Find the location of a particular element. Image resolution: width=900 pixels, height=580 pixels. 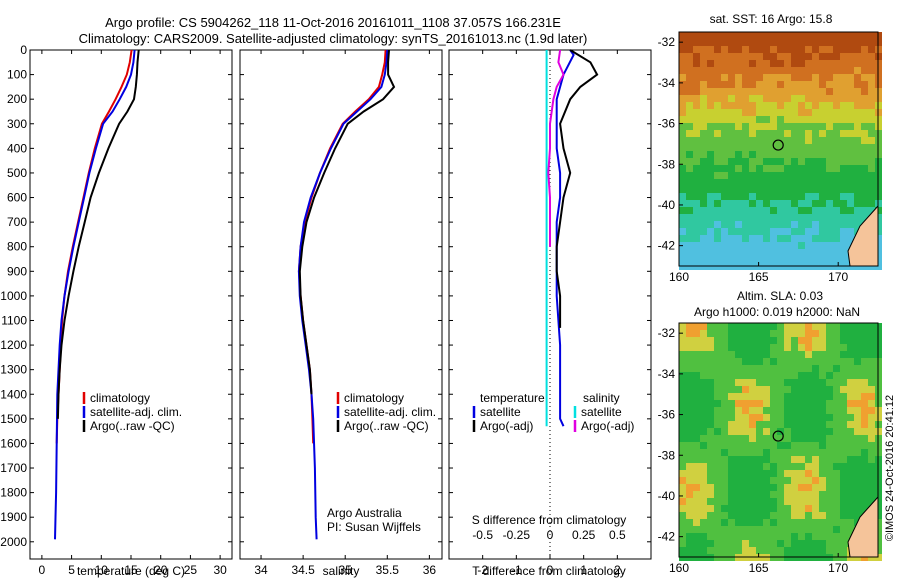

depth-tick-label: 1200 is located at coordinates (13, 345).